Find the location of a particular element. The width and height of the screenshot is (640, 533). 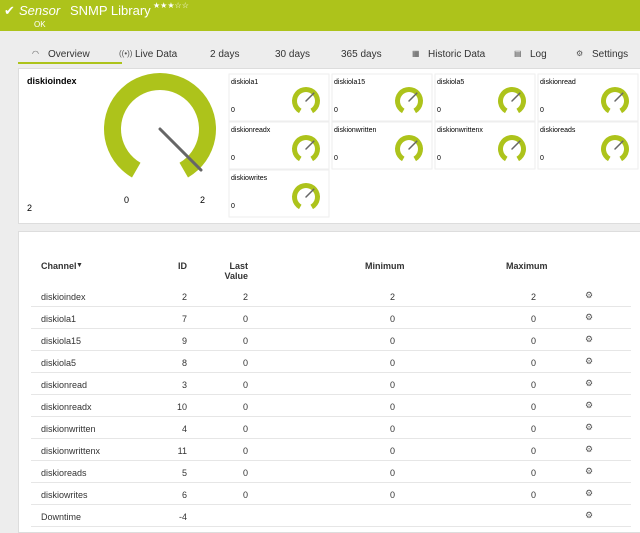

cell: diskioreads is located at coordinates (64, 473).